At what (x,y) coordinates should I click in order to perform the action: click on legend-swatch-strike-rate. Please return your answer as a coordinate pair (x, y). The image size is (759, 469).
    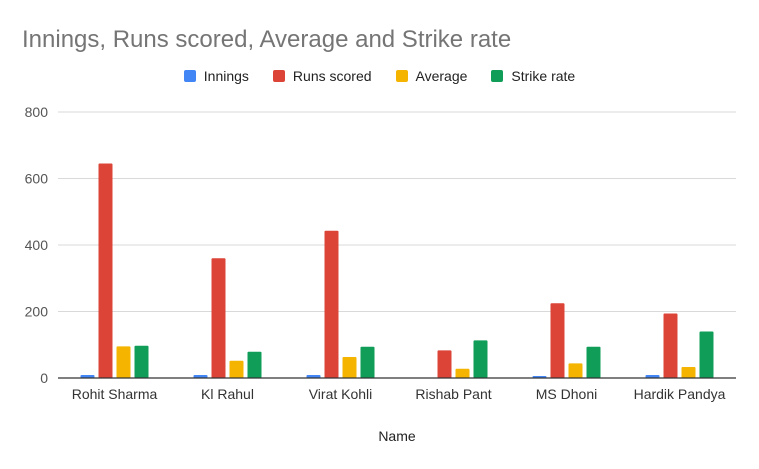
    Looking at the image, I should click on (497, 76).